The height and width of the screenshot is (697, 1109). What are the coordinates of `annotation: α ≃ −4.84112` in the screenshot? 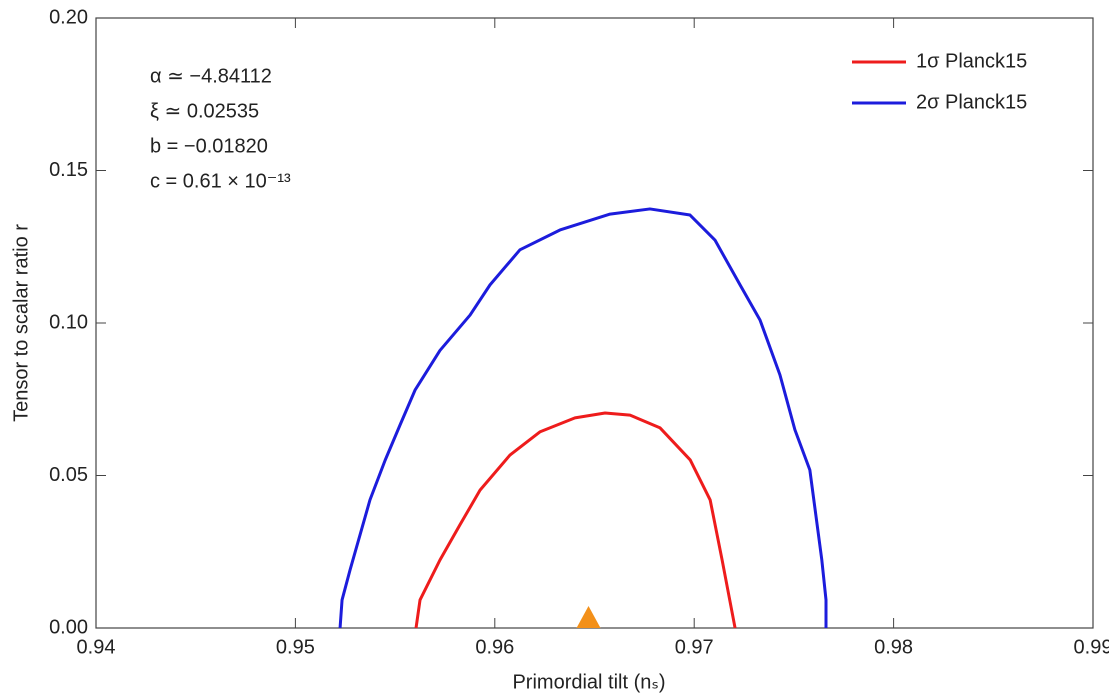 It's located at (211, 76).